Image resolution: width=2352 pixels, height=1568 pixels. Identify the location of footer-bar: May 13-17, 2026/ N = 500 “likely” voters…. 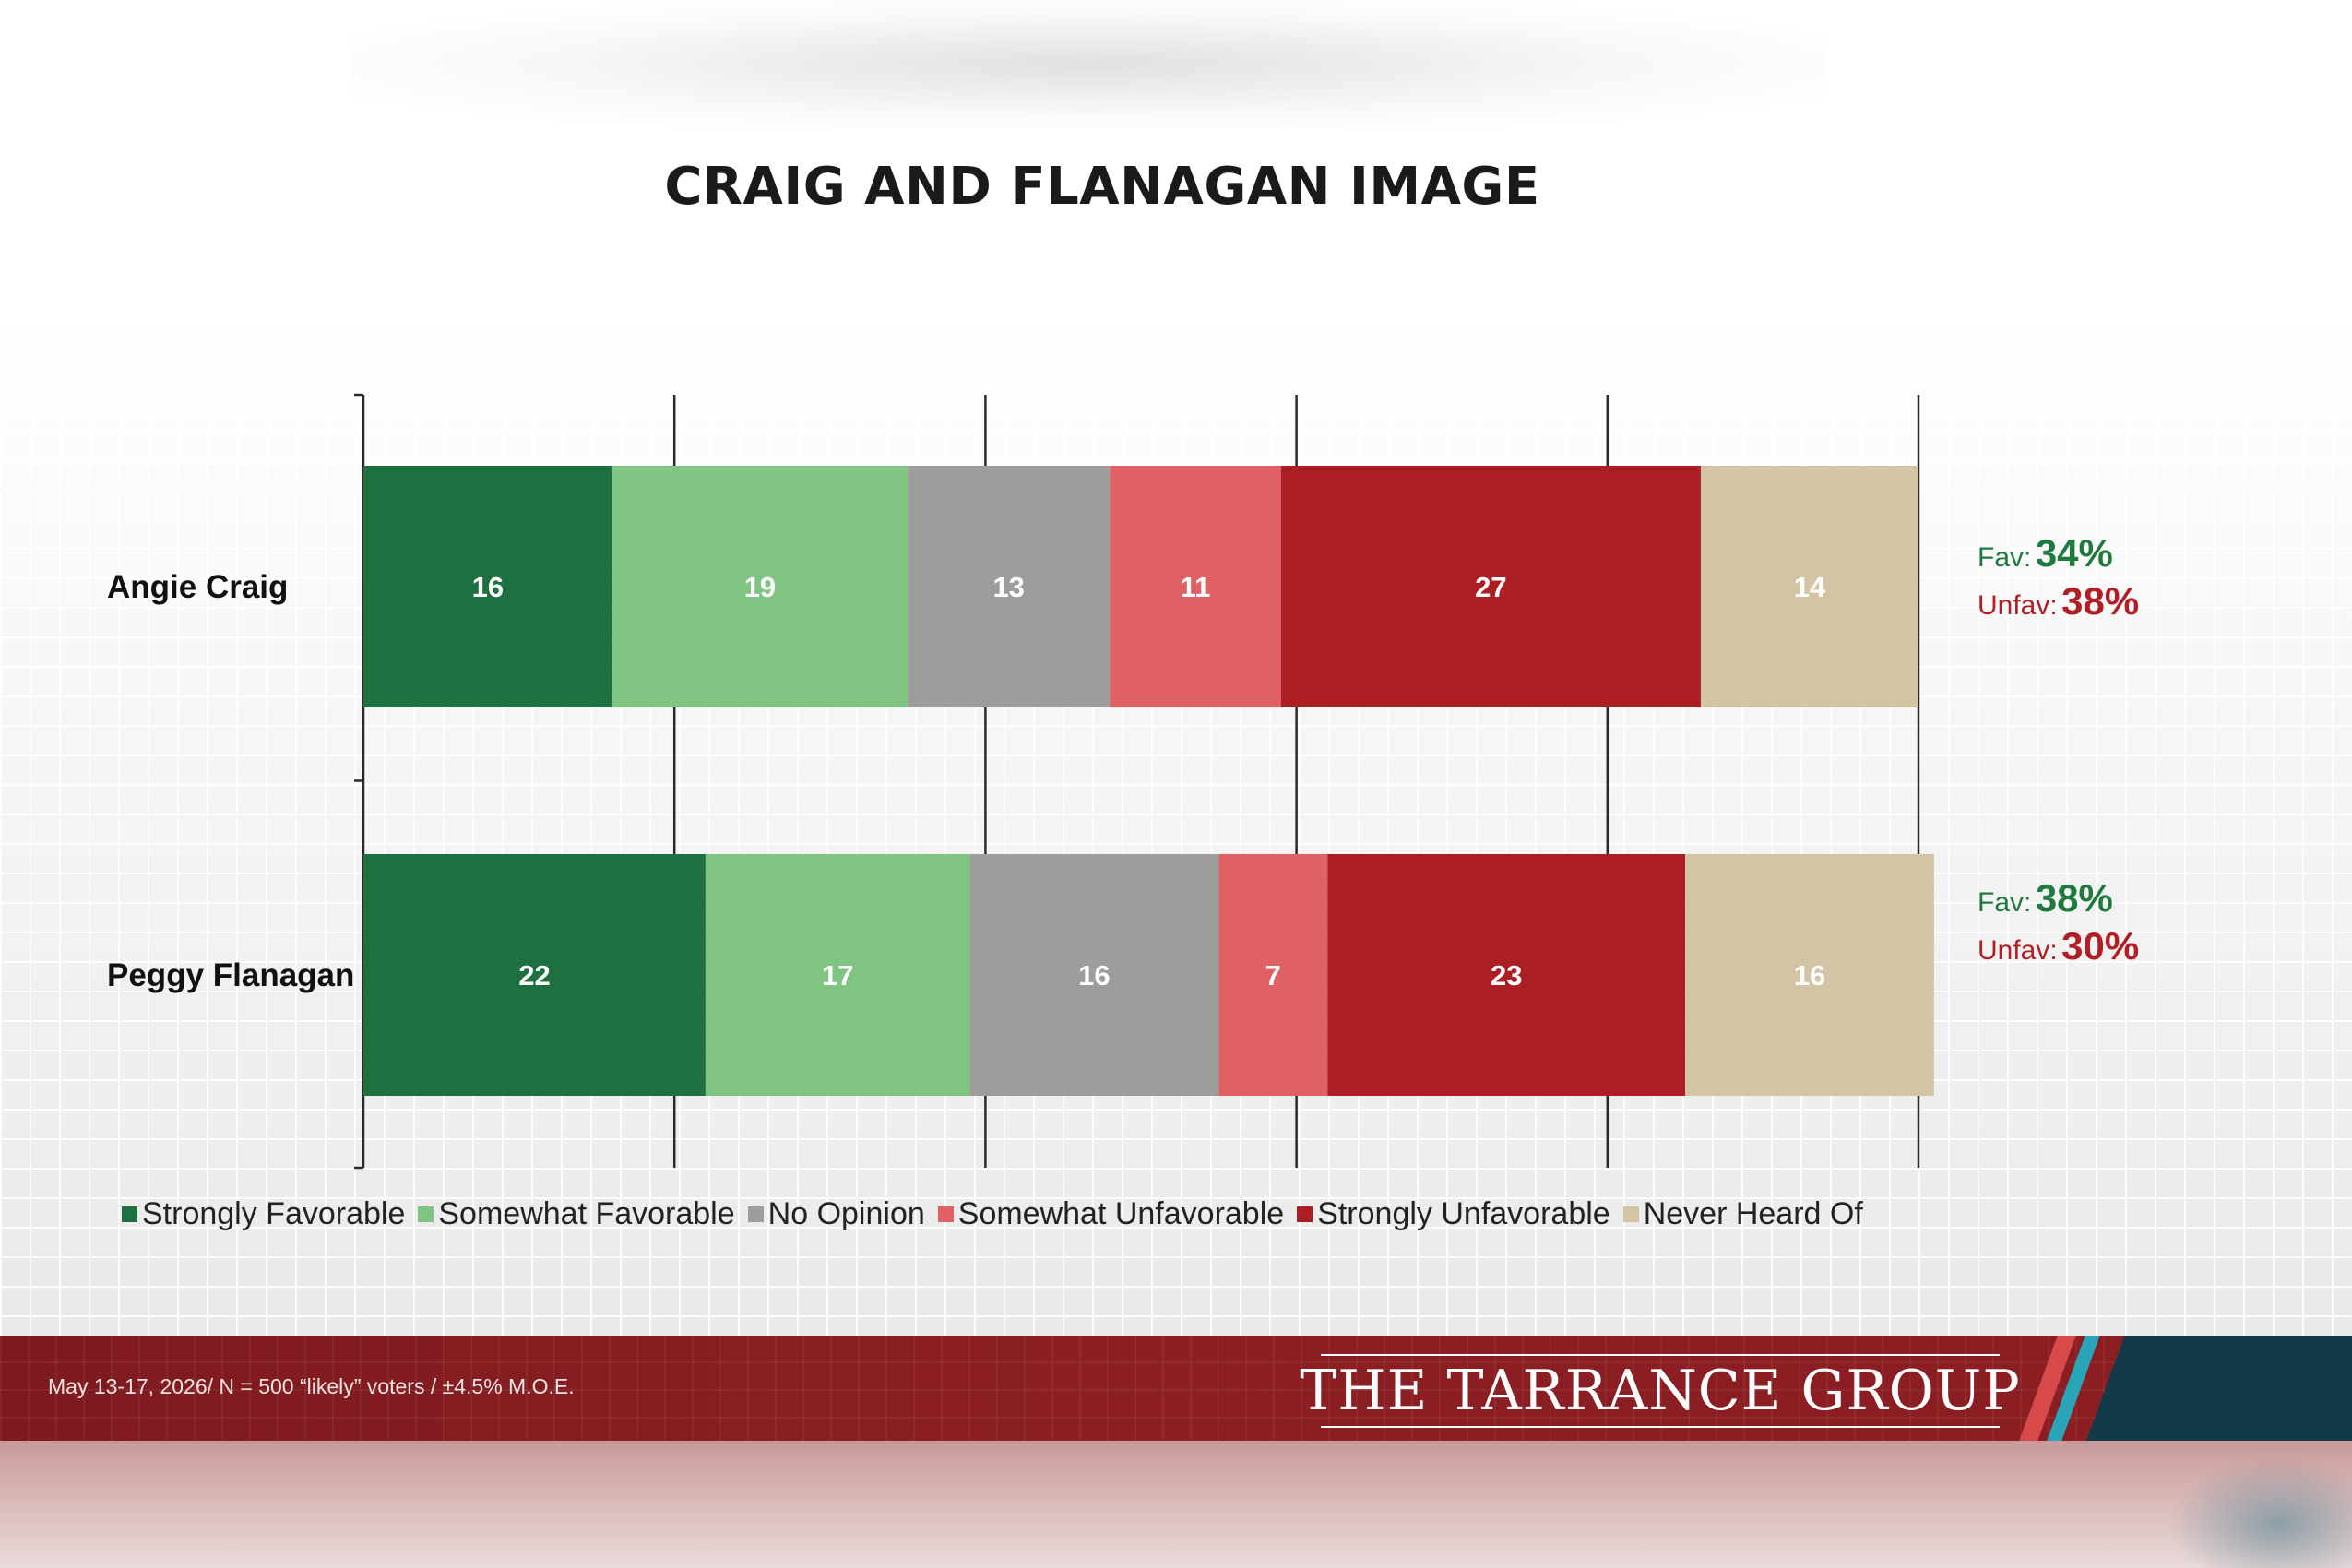
(1176, 1388).